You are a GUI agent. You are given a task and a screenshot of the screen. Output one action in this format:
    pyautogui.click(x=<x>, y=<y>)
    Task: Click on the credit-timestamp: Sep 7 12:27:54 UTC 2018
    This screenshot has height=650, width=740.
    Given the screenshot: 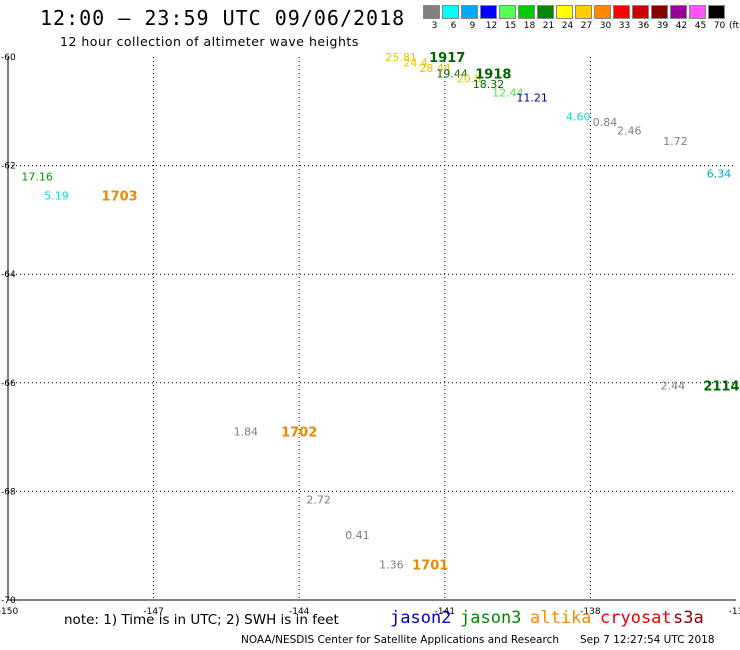 What is the action you would take?
    pyautogui.click(x=647, y=640)
    